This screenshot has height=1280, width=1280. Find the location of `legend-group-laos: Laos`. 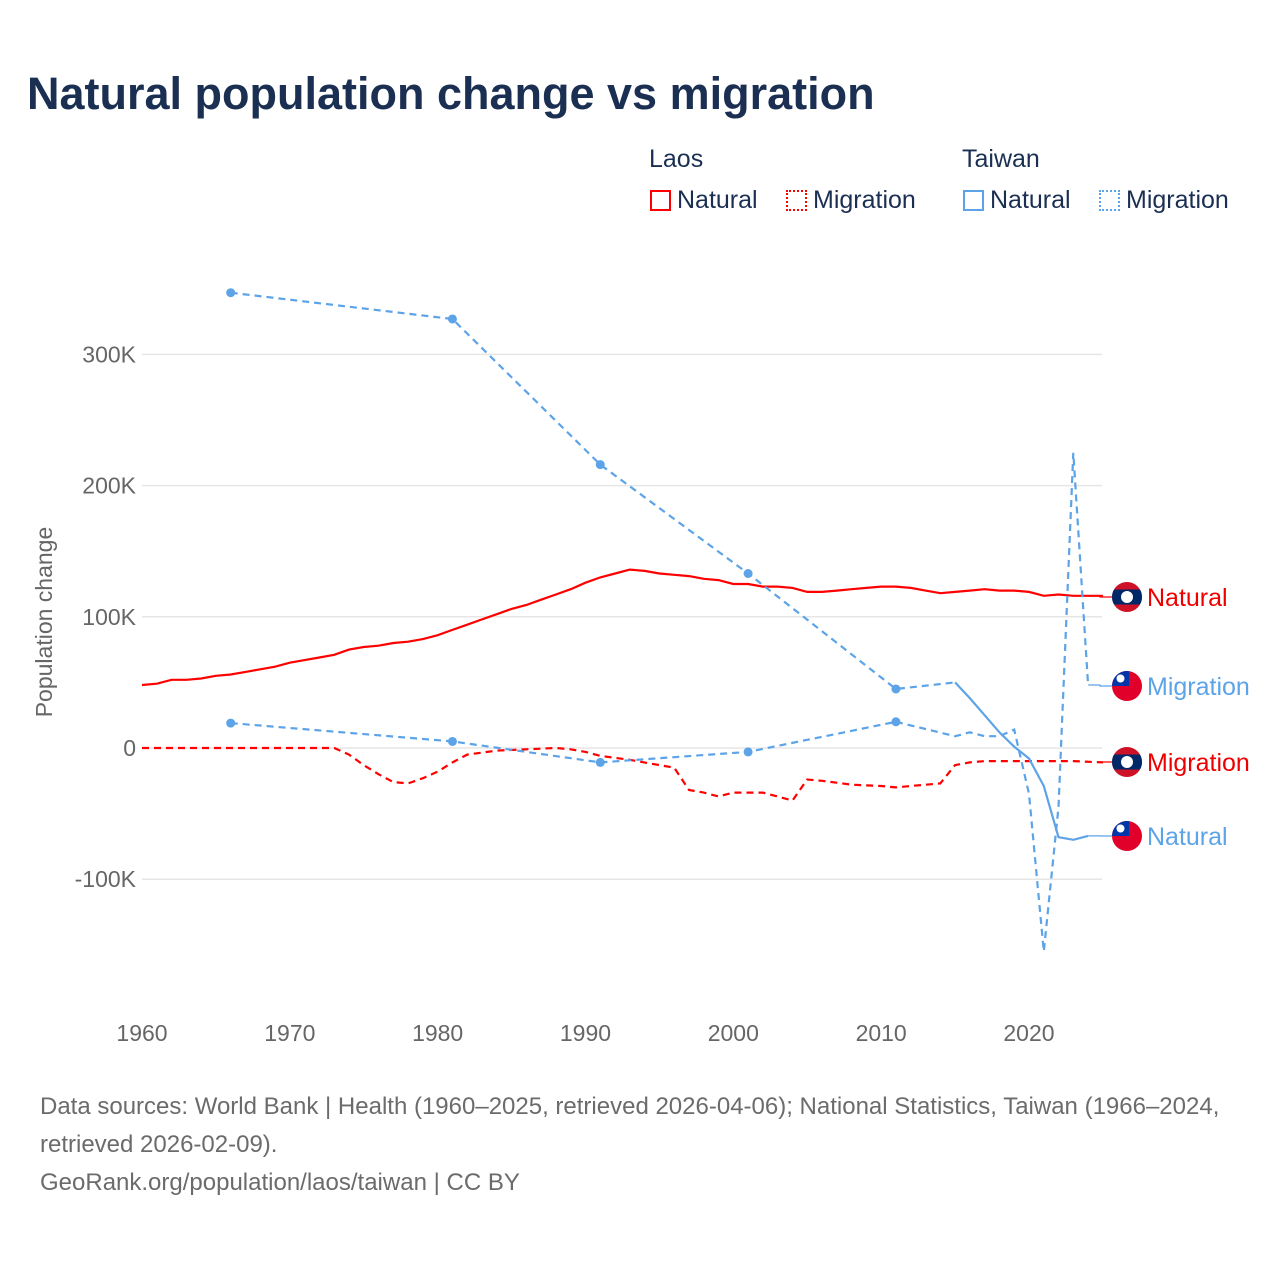

legend-group-laos: Laos is located at coordinates (676, 159).